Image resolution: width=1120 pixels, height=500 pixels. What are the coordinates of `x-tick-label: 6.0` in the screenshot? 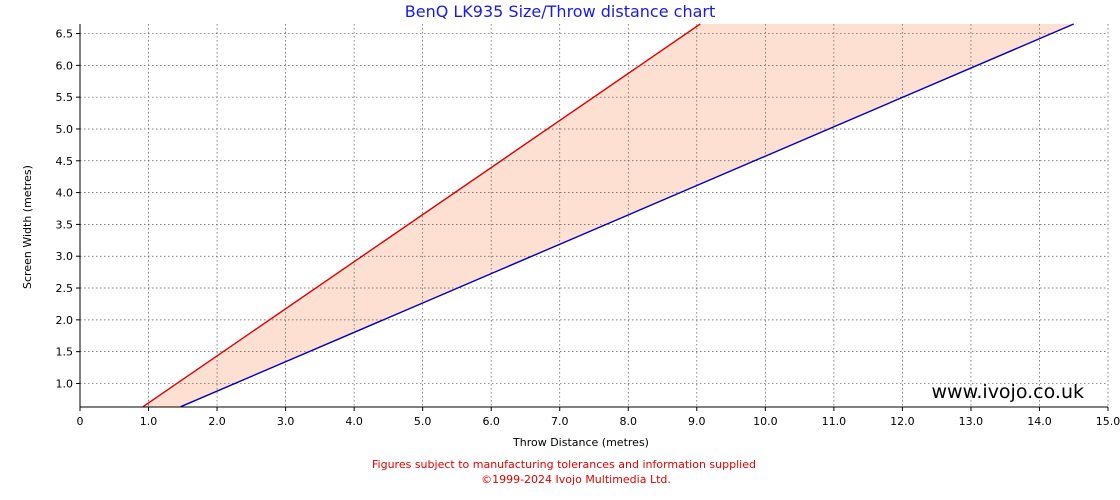 It's located at (491, 421).